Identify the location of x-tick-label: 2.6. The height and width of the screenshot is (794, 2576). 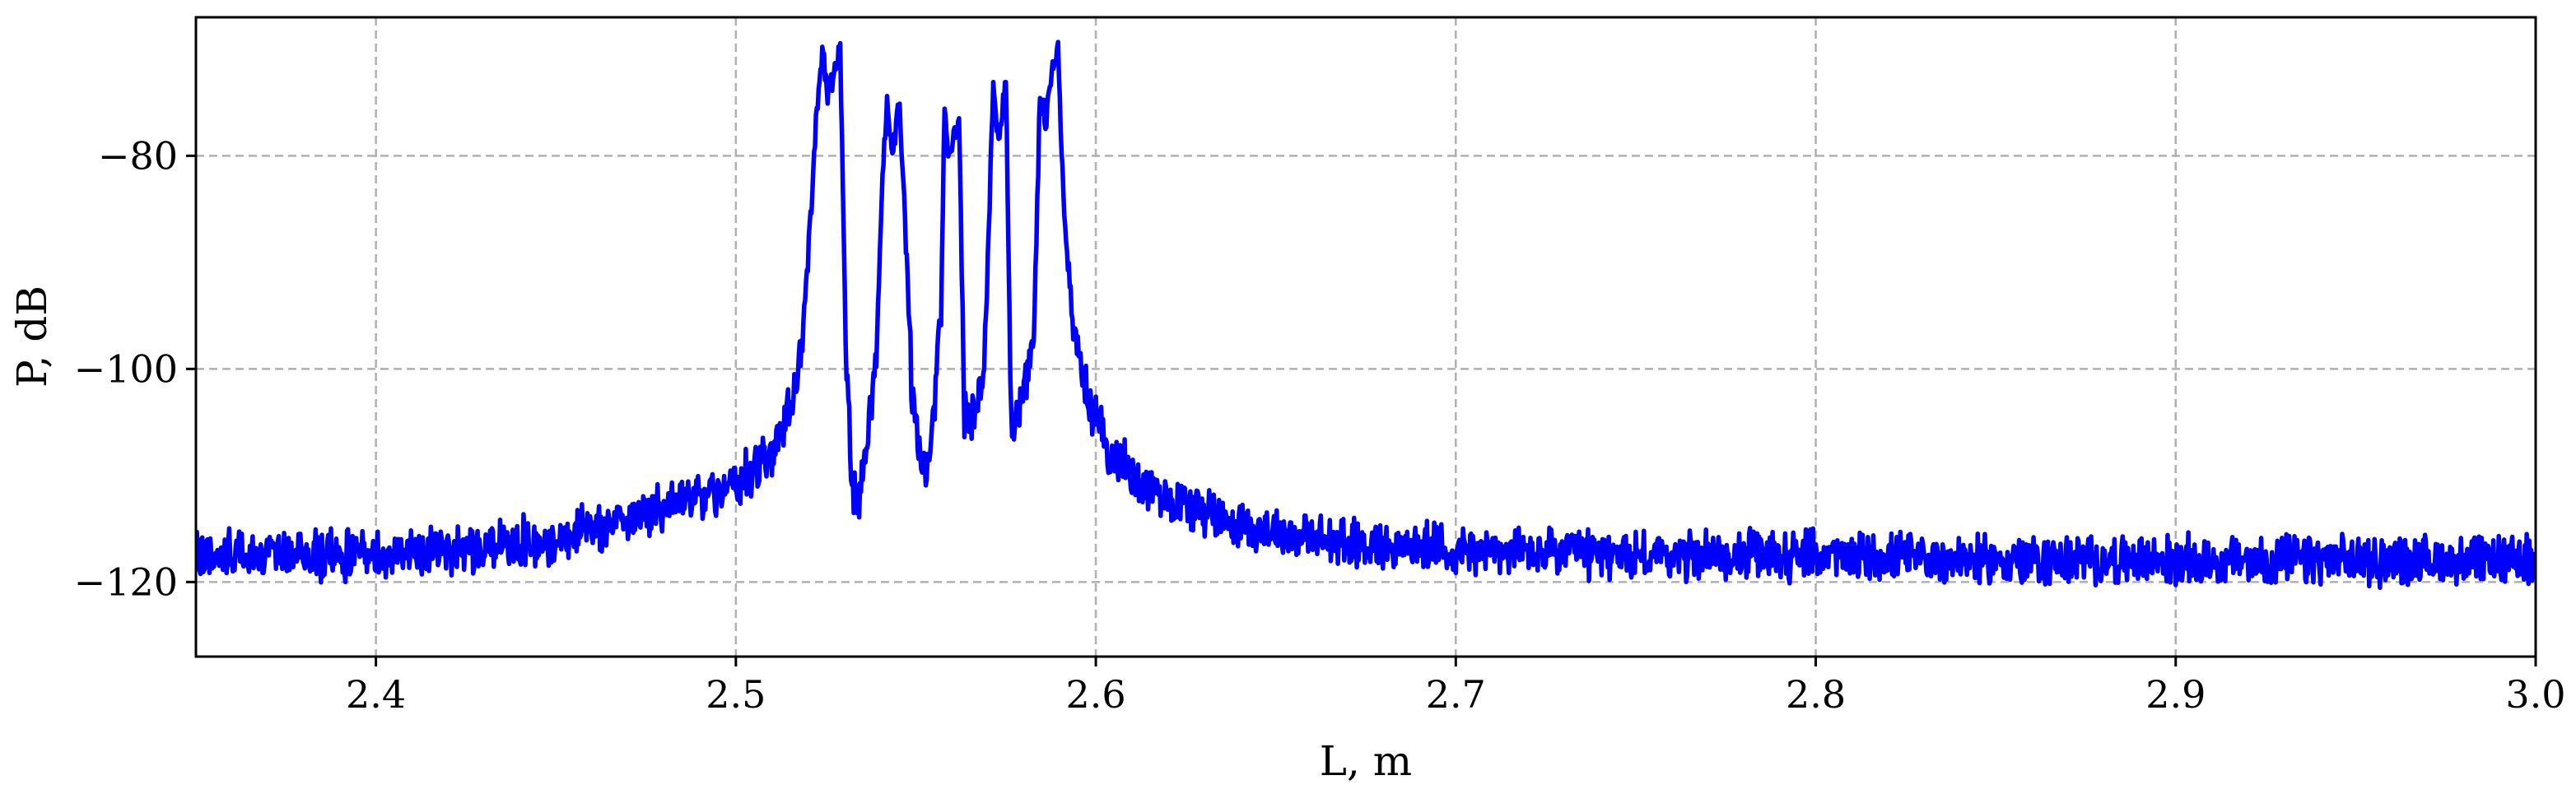
(1095, 694).